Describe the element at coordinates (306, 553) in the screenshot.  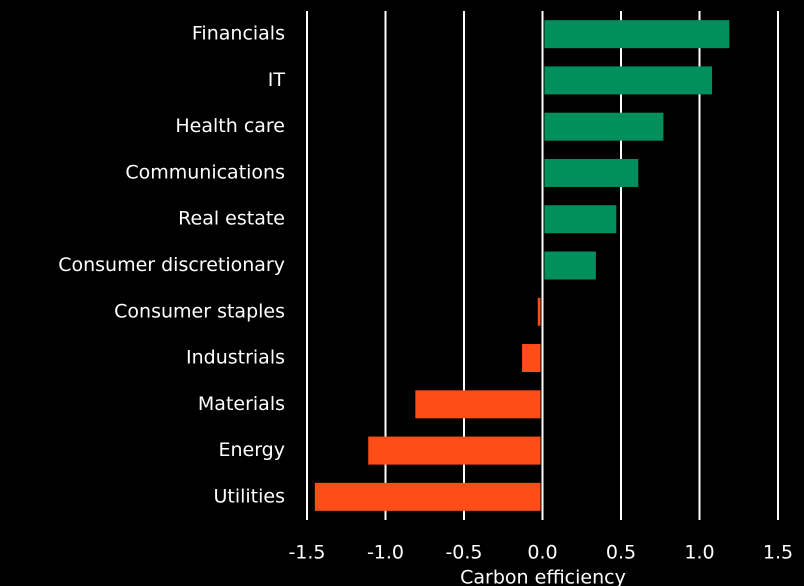
I see `x-tick-label: -1.5` at that location.